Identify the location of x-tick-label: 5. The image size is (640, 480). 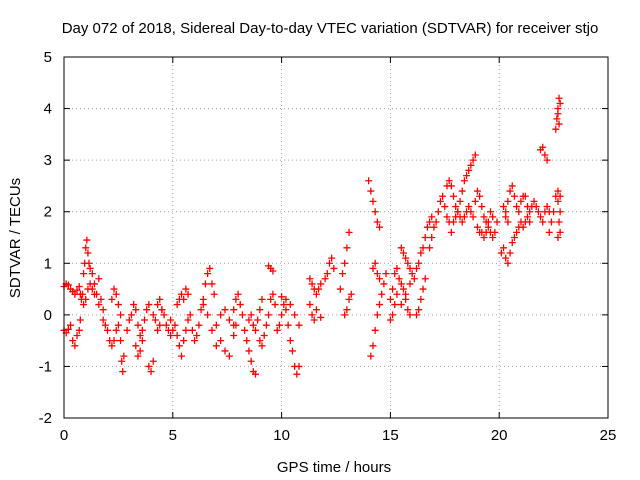
(173, 435).